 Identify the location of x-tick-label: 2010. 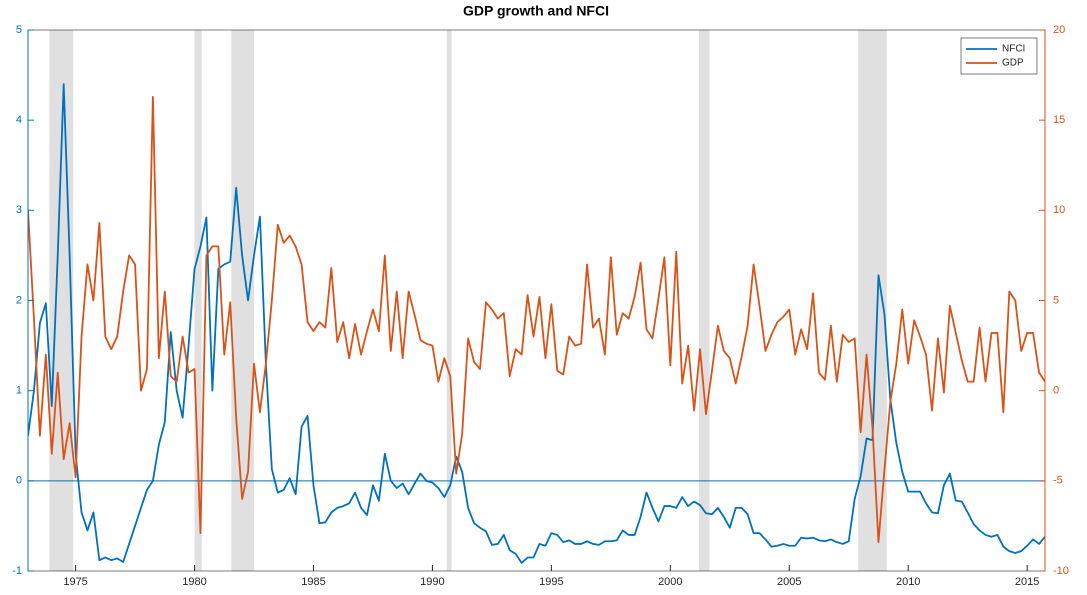
(908, 582).